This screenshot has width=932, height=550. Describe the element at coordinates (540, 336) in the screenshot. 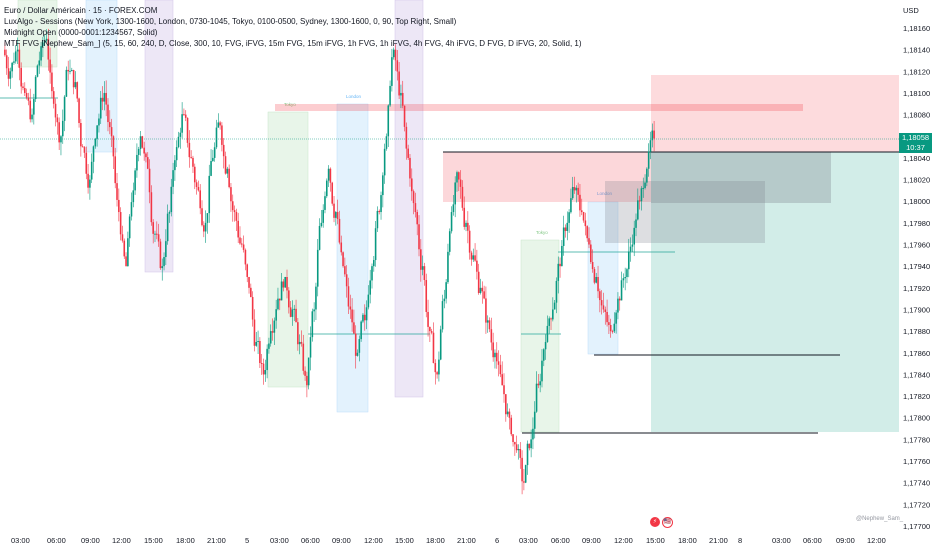

I see `tokyo-session-box` at that location.